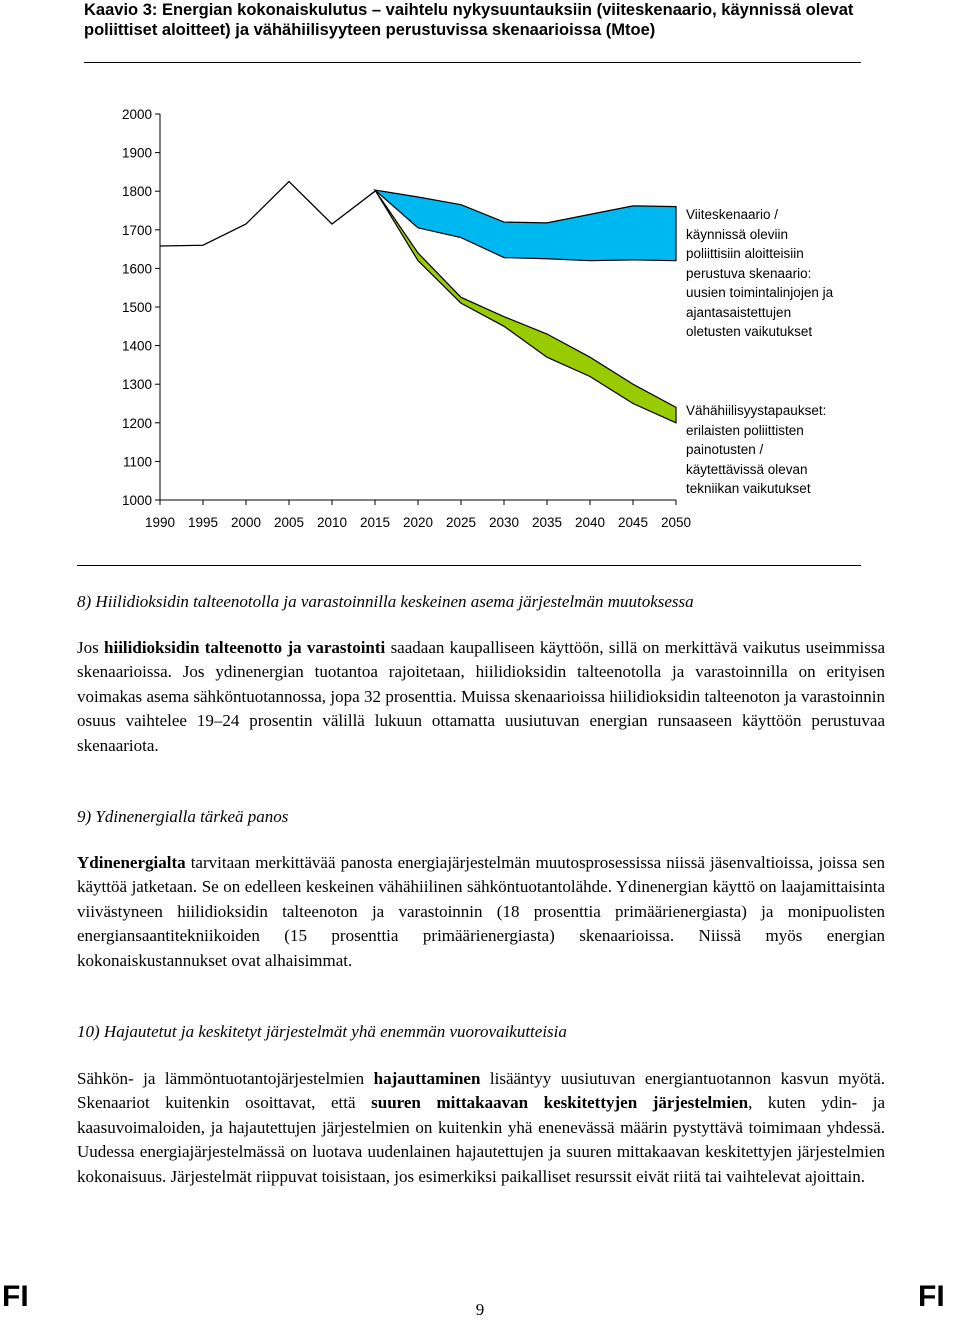  Describe the element at coordinates (748, 488) in the screenshot. I see `legend-line: tekniikan vaikutukset` at that location.